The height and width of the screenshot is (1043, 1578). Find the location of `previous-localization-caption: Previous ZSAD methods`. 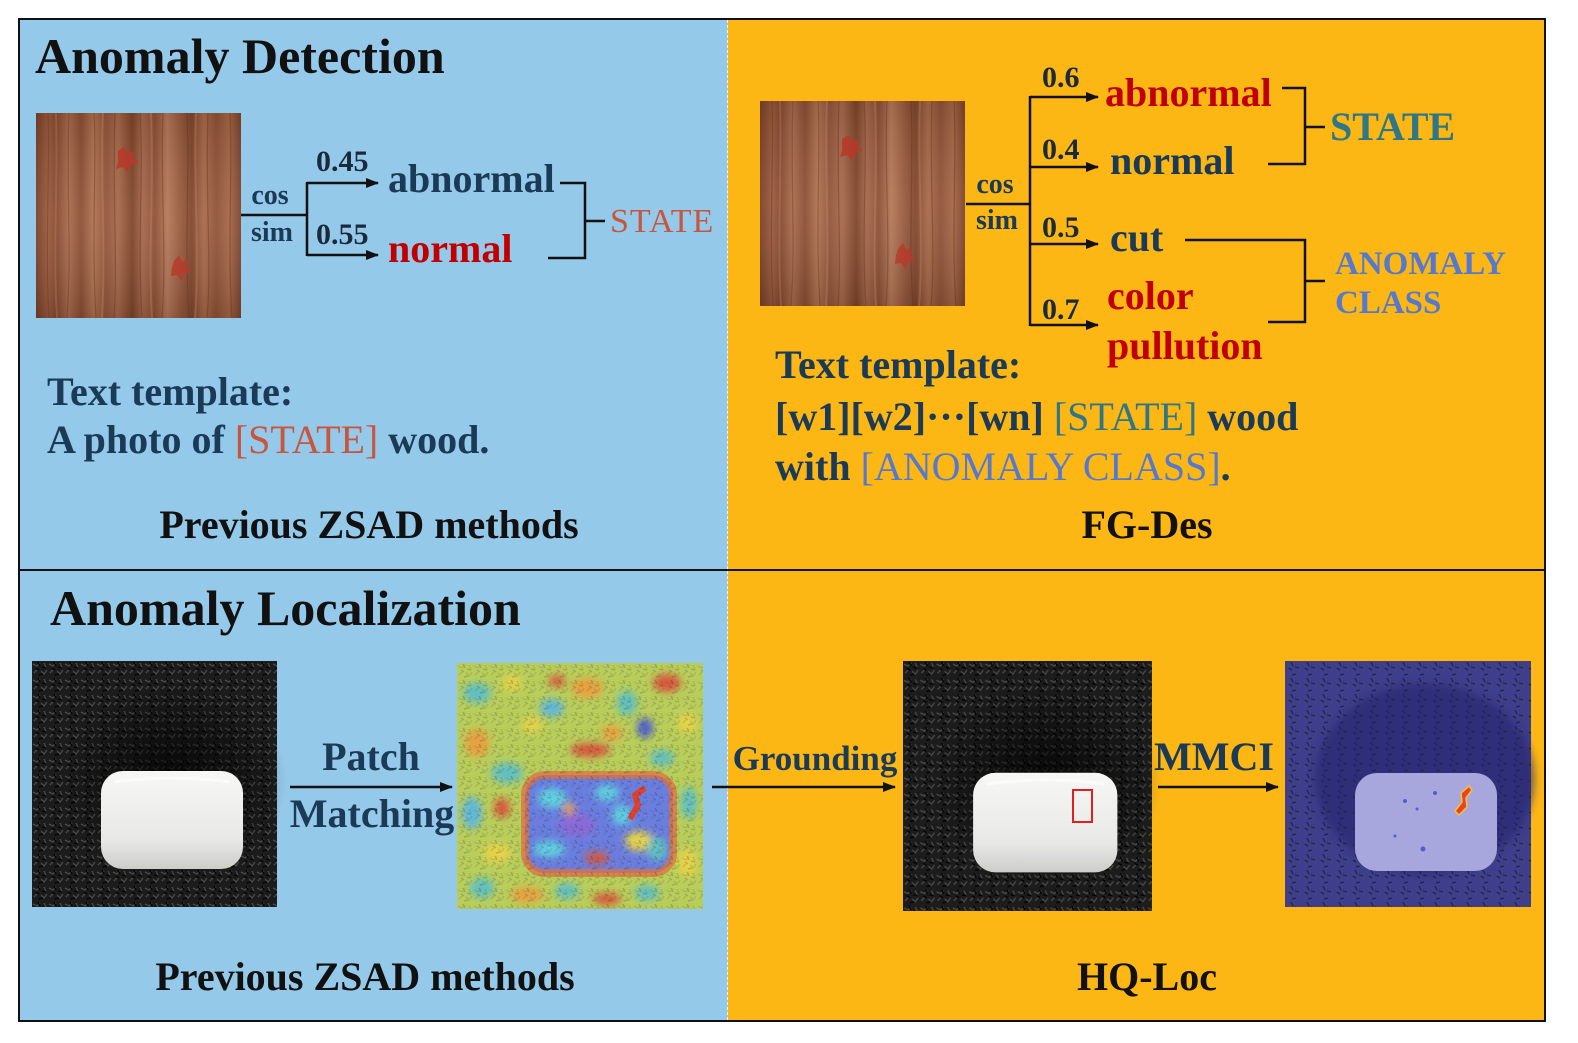

previous-localization-caption: Previous ZSAD methods is located at coordinates (365, 976).